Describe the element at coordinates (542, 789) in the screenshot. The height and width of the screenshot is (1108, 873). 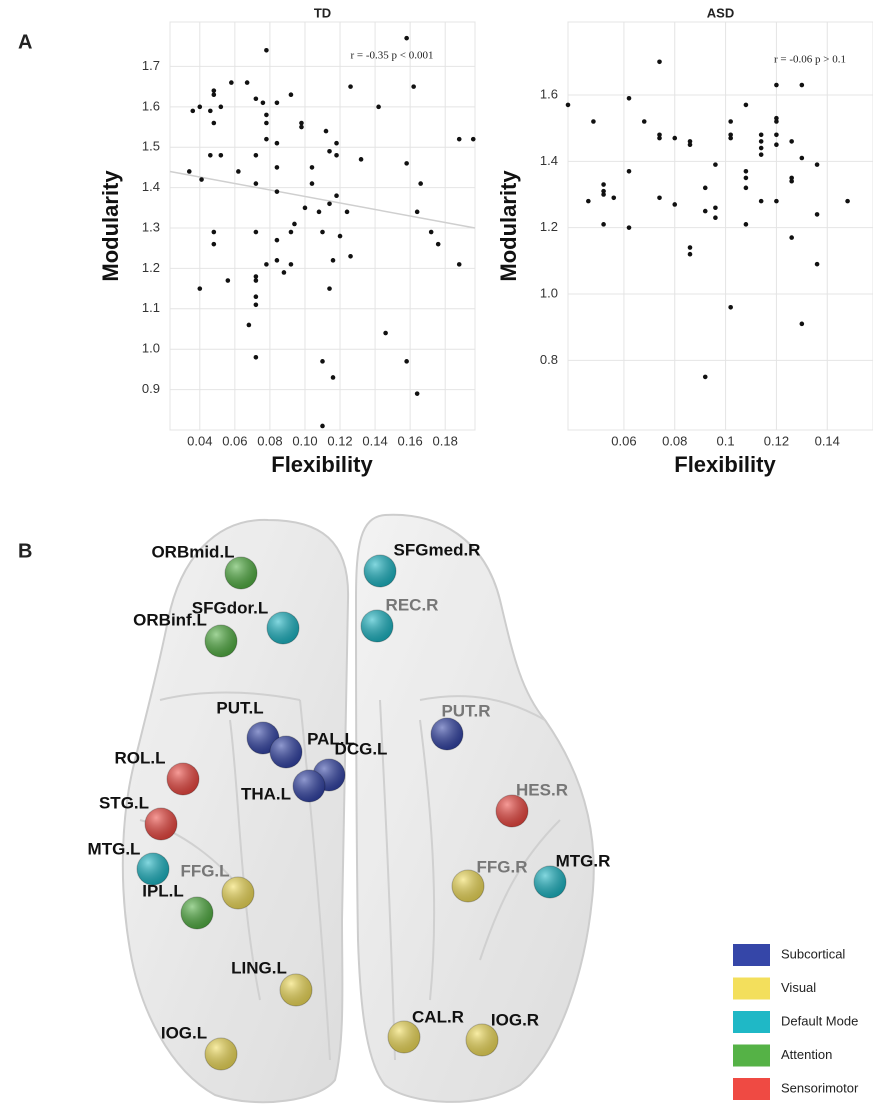
I see `node-label: HES.R` at that location.